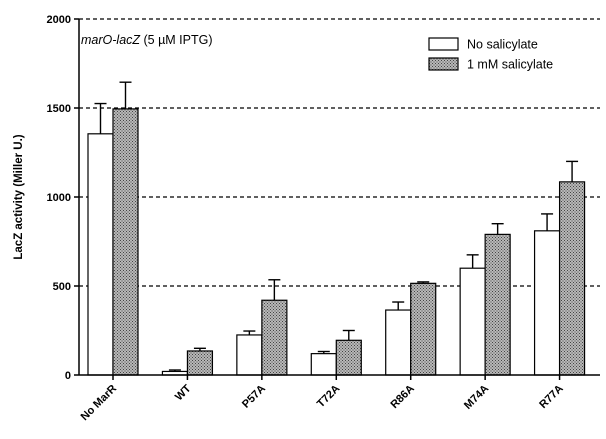 Image resolution: width=606 pixels, height=439 pixels. I want to click on bar-no-marr-s1, so click(100, 254).